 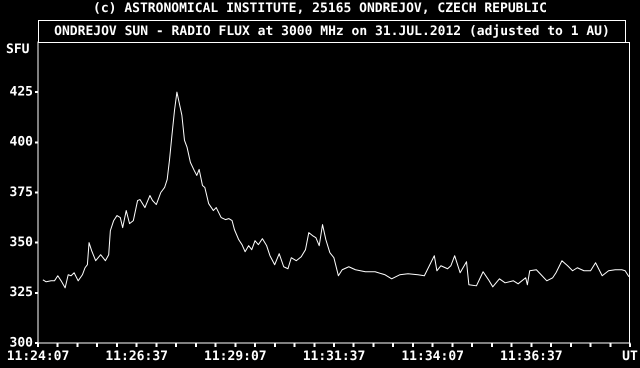 What do you see at coordinates (21, 292) in the screenshot?
I see `y-tick-label: 325` at bounding box center [21, 292].